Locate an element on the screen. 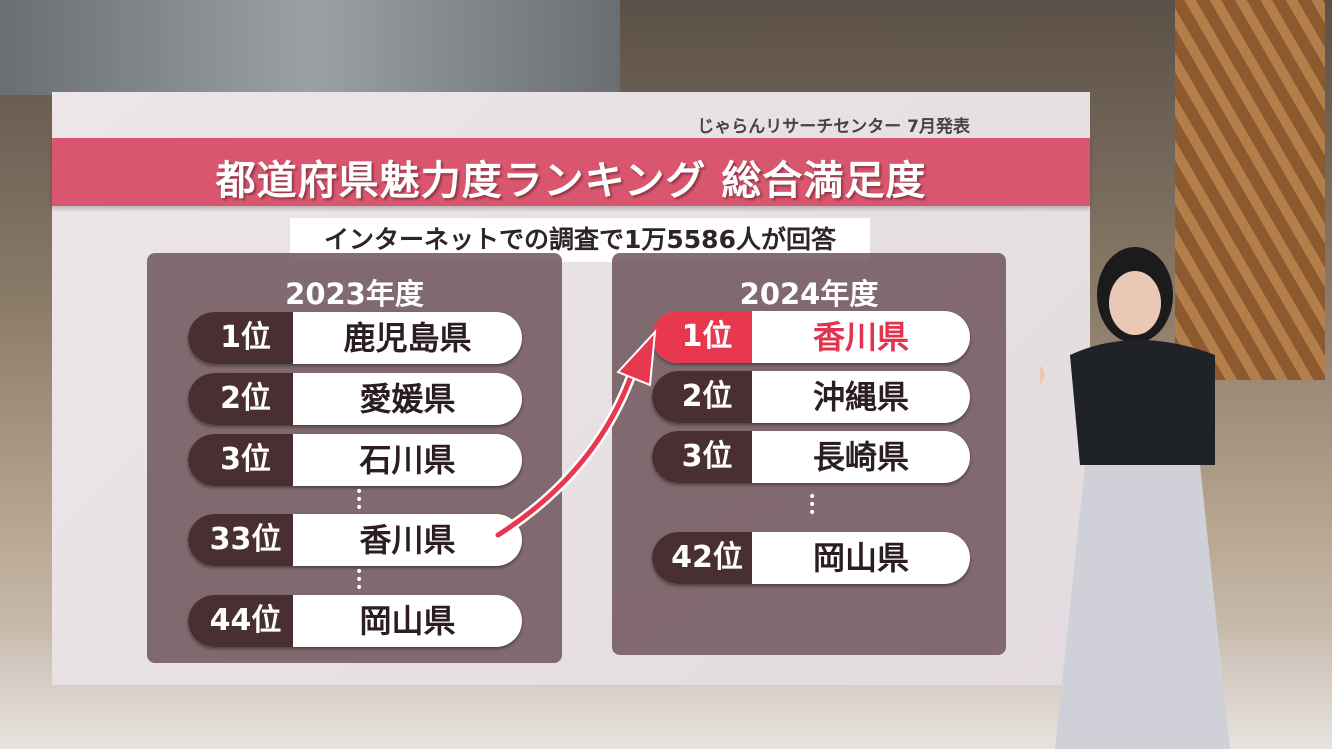 The height and width of the screenshot is (749, 1332). ranking-row: 3位 石川県 is located at coordinates (355, 460).